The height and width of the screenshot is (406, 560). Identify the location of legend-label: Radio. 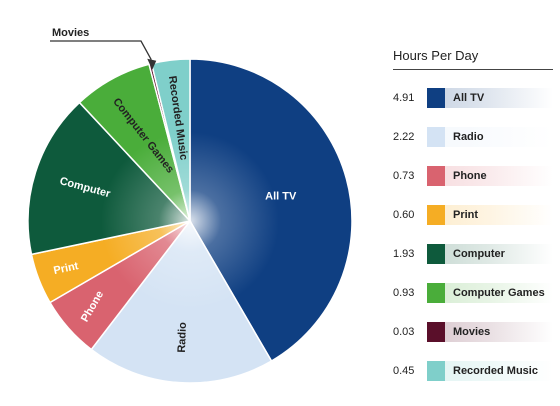
(499, 136).